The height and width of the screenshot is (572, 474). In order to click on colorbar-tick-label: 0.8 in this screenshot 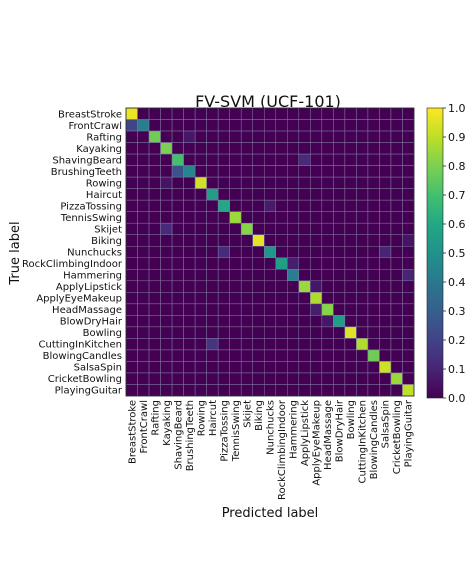, I will do `click(457, 166)`.